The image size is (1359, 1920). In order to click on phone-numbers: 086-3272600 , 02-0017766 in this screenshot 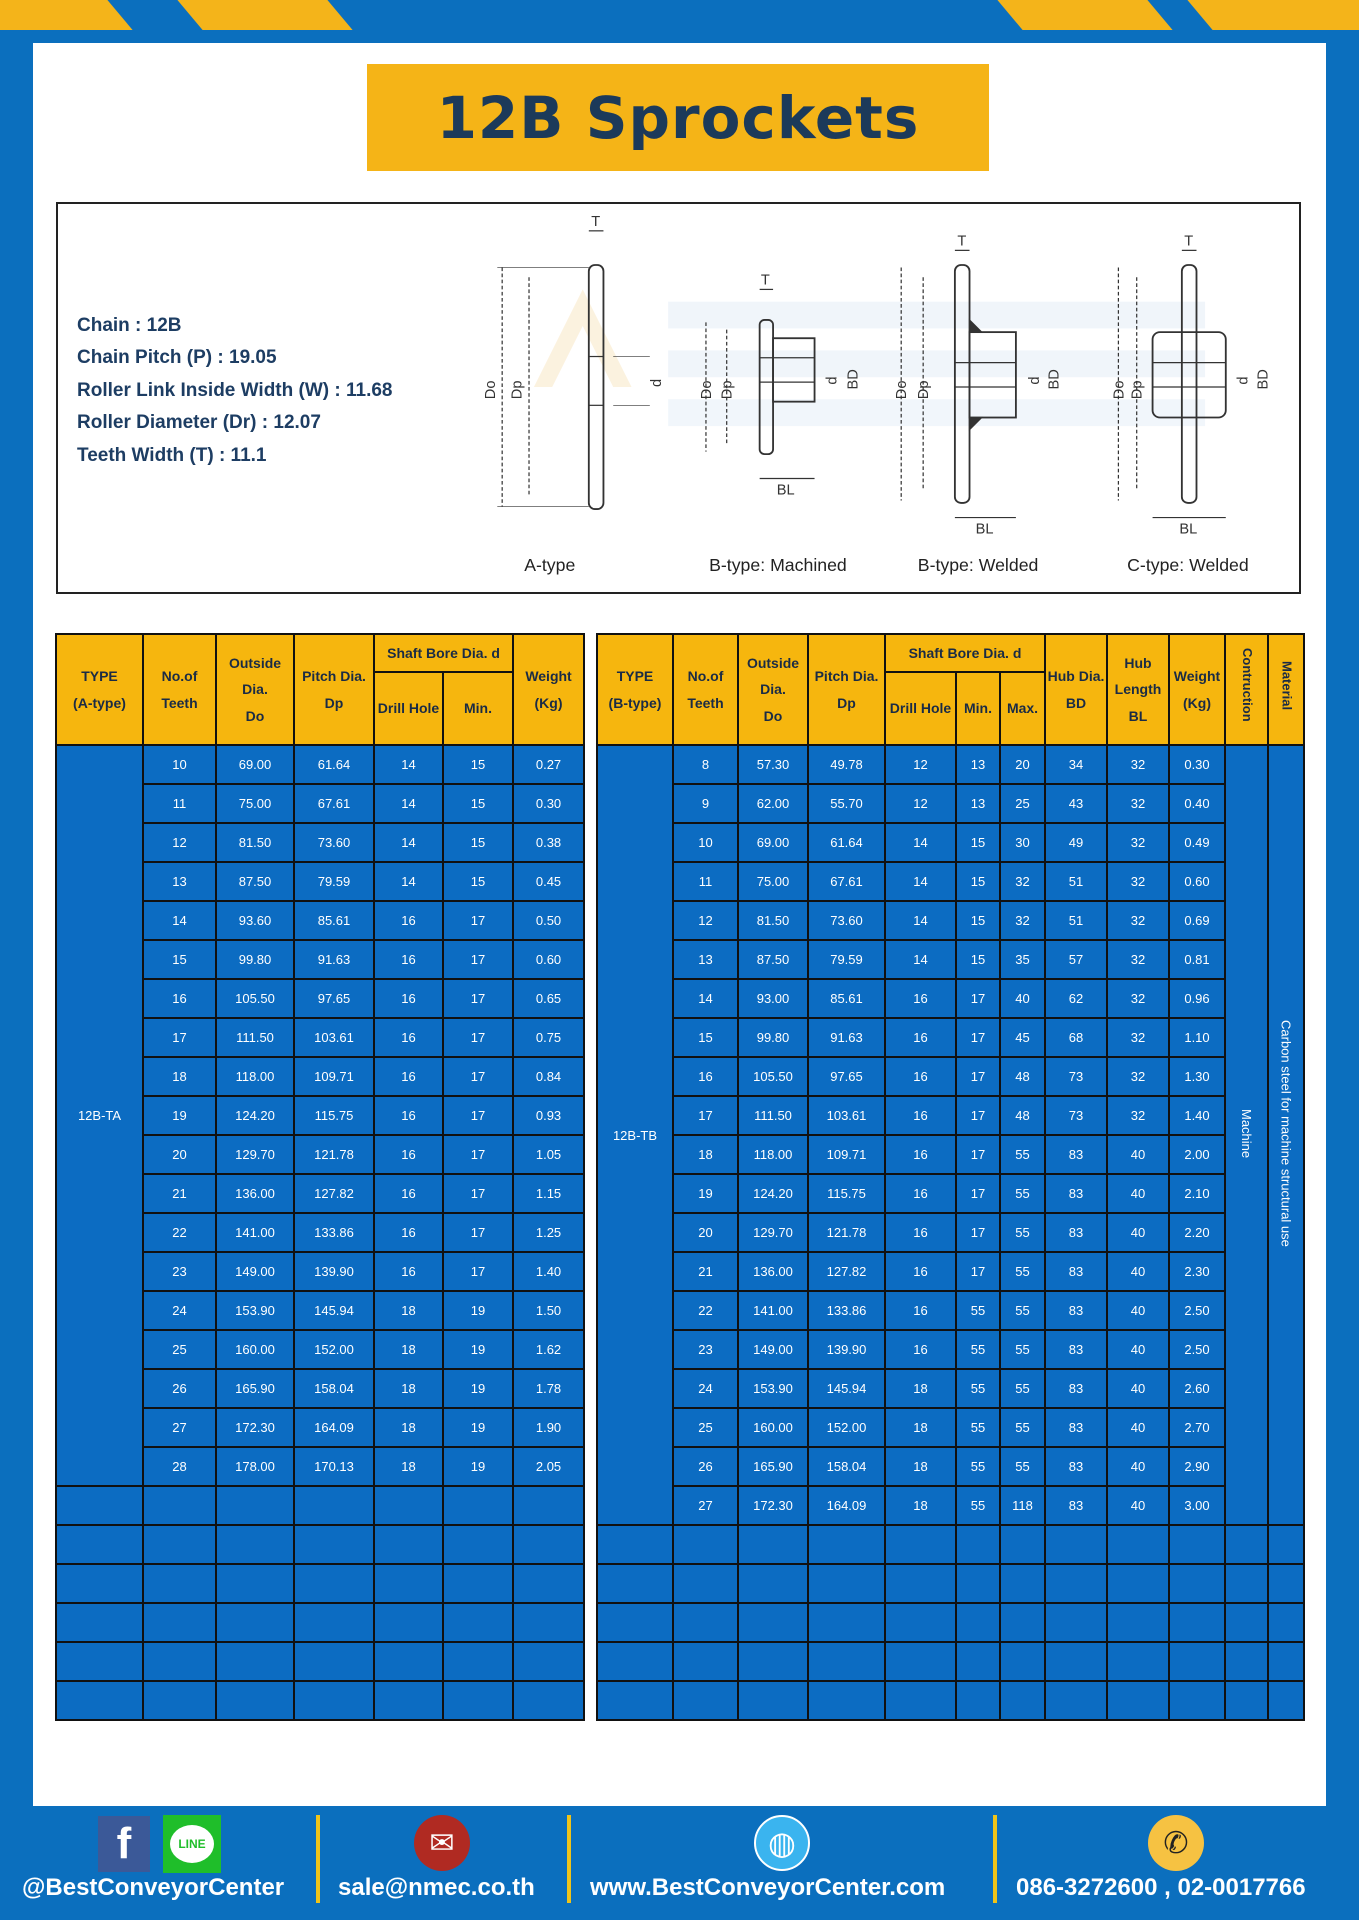, I will do `click(1161, 1887)`.